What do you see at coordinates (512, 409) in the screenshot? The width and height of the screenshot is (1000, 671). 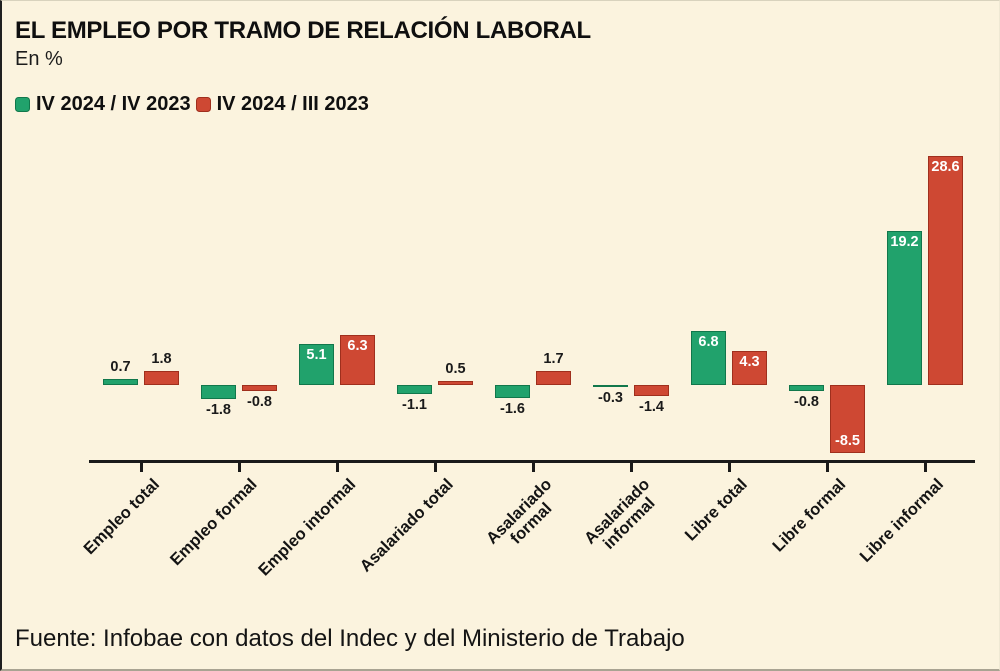 I see `value-label: -1.6` at bounding box center [512, 409].